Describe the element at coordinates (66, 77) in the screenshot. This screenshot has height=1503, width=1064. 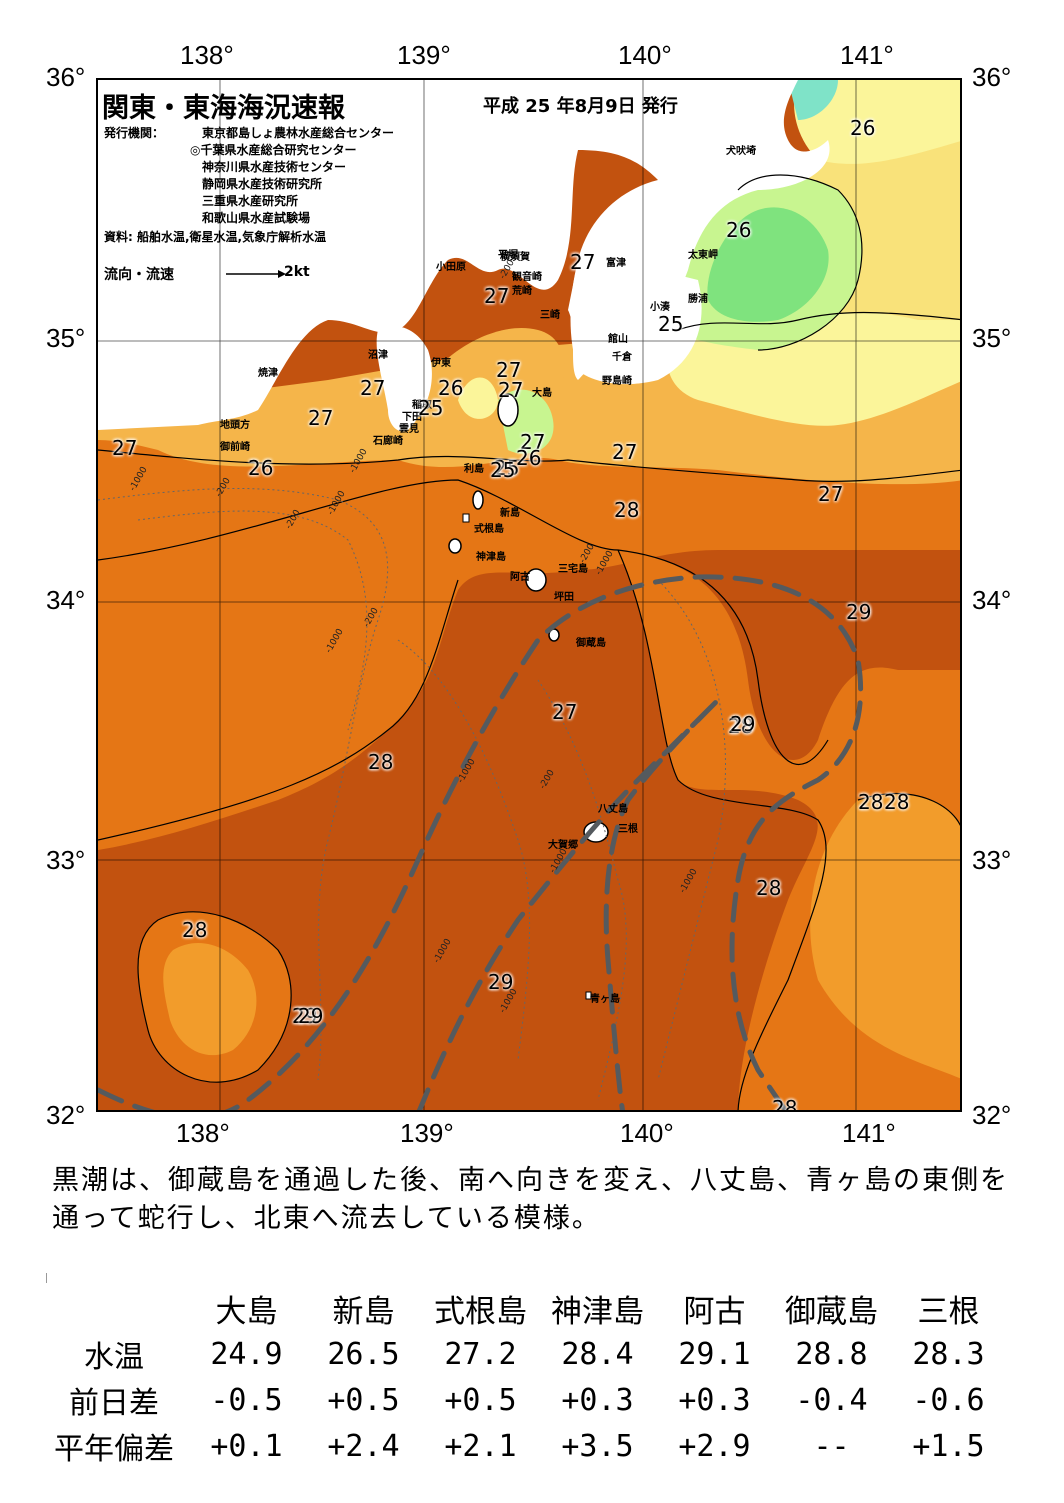
I see `lat-tick-36-left: 36°` at that location.